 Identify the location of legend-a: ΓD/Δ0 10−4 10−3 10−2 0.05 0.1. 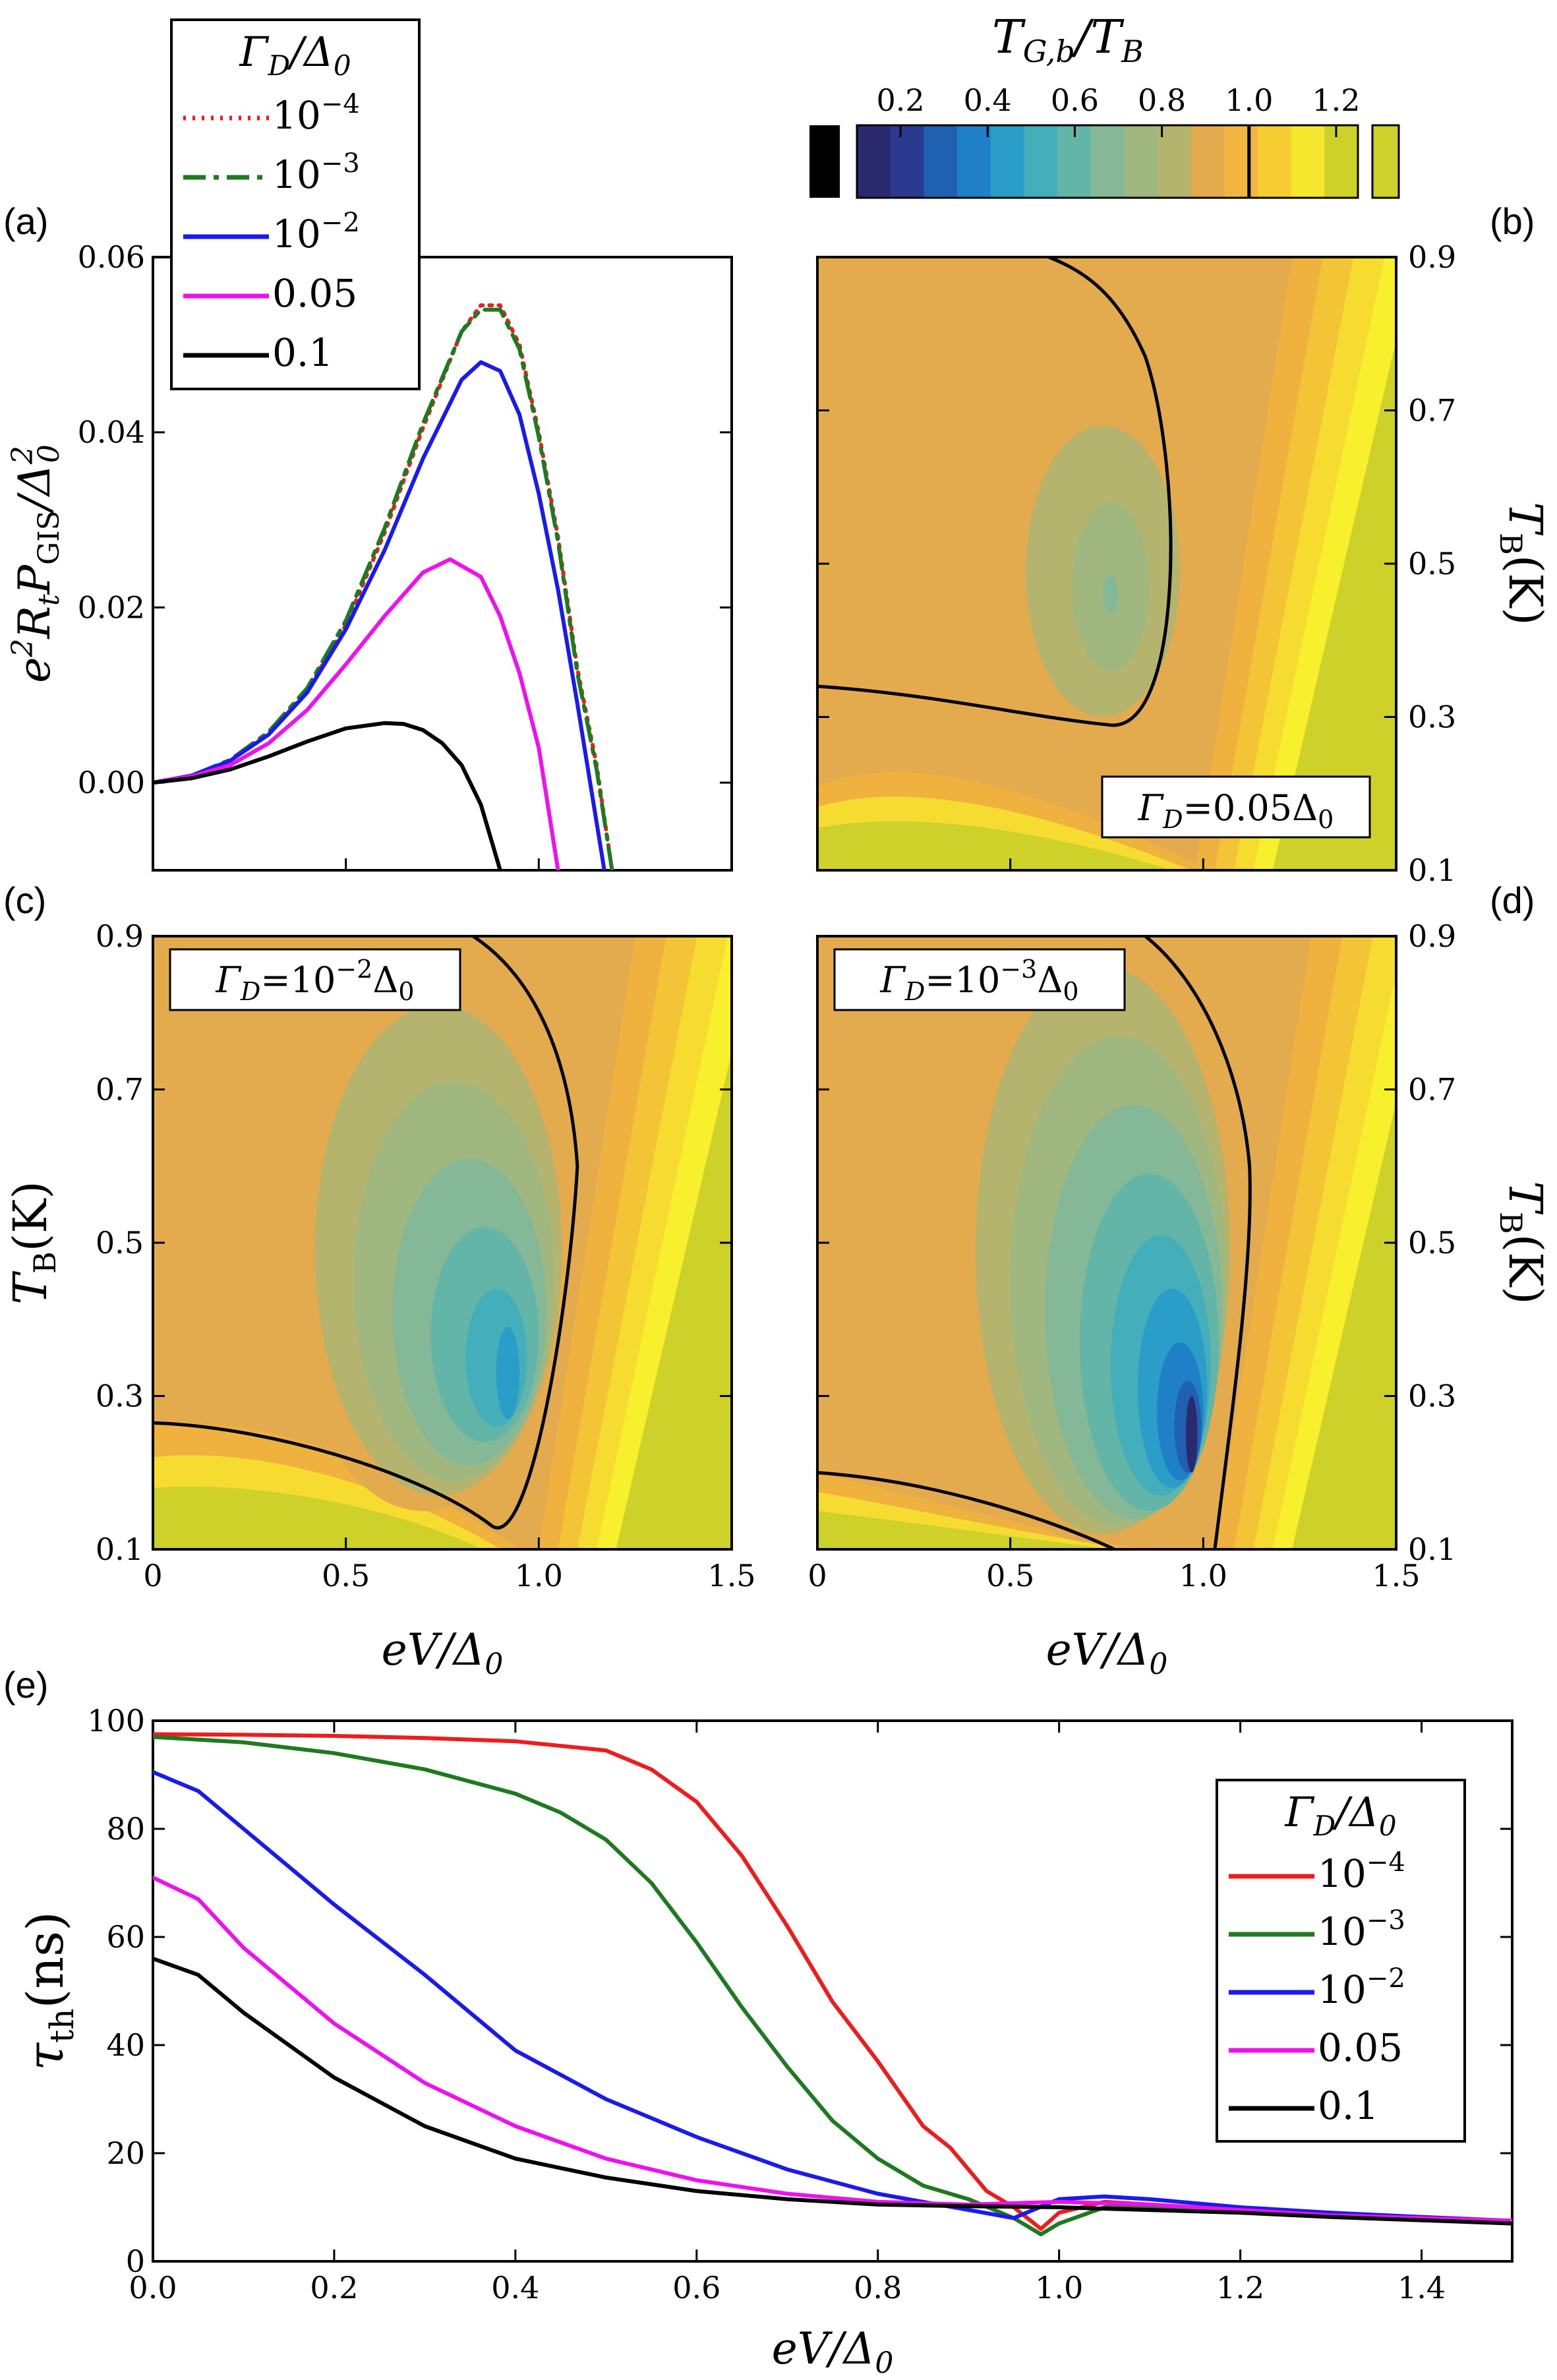
(295, 204).